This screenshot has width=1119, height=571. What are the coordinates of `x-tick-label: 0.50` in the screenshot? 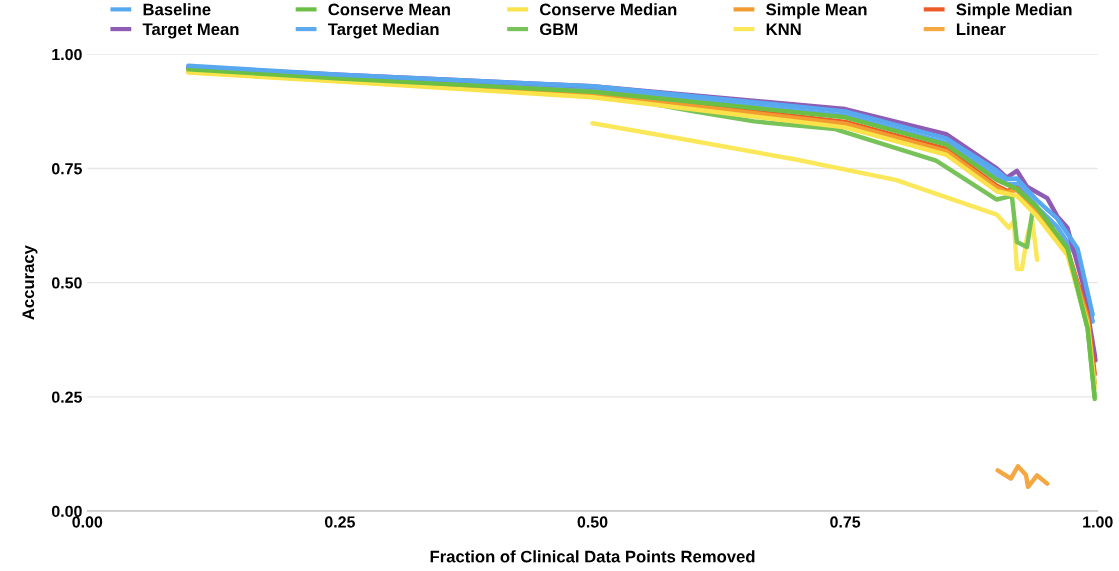 It's located at (592, 522).